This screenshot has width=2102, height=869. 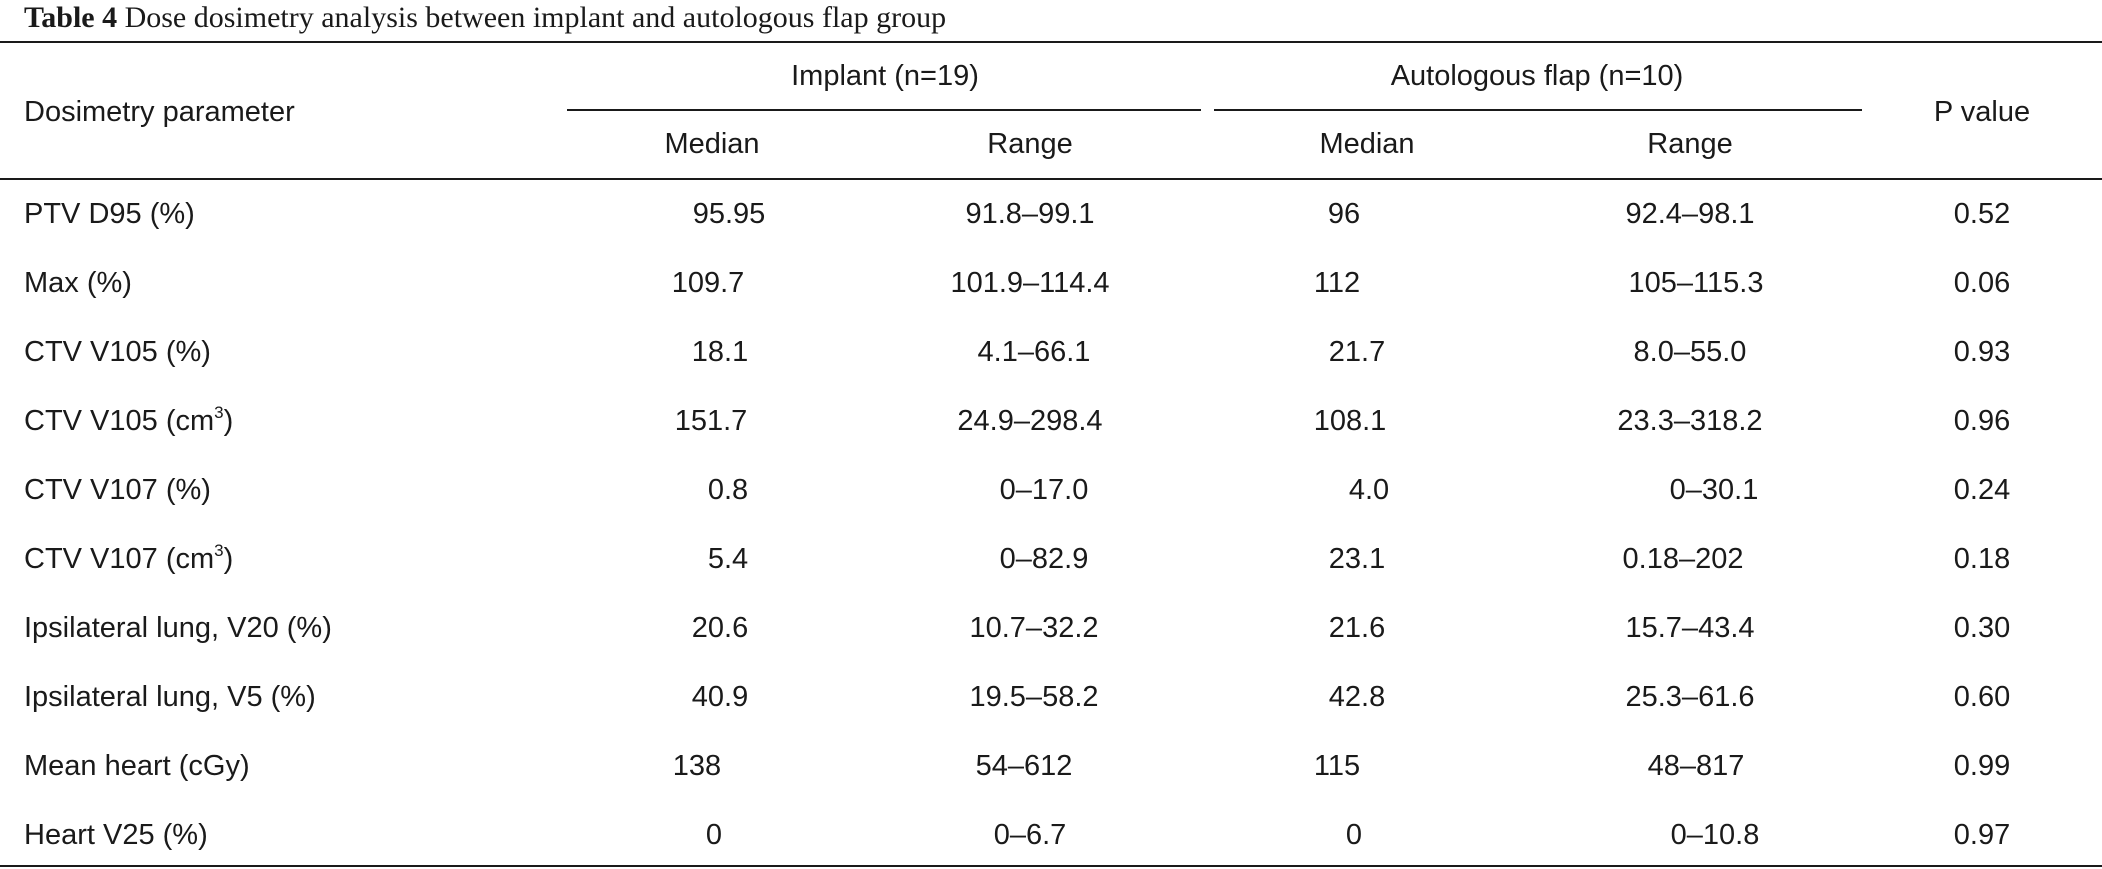 What do you see at coordinates (1696, 766) in the screenshot?
I see `autologous-range: 48–817` at bounding box center [1696, 766].